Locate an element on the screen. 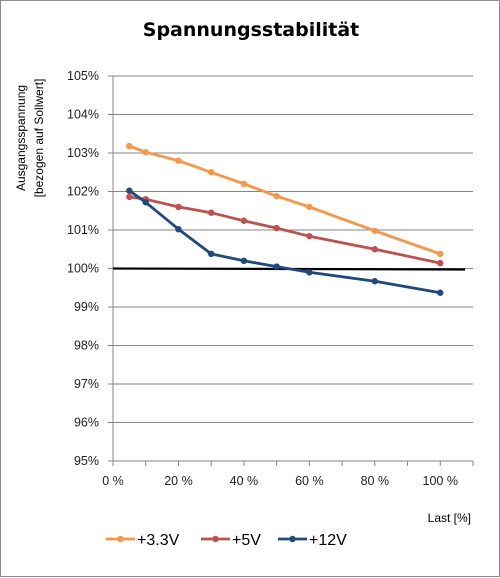 The width and height of the screenshot is (500, 578). y-tick-label-95: 95% is located at coordinates (86, 461).